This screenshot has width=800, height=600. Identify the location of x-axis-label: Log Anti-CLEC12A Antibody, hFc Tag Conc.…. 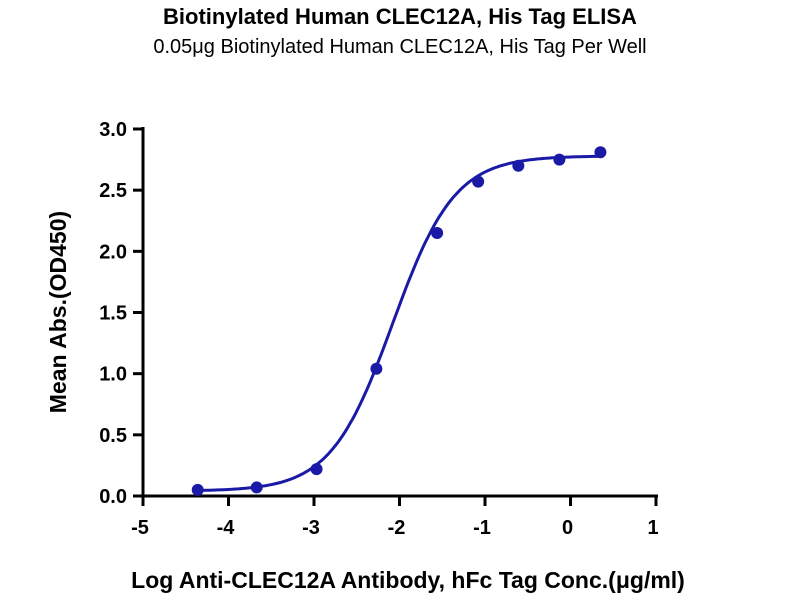
(408, 580).